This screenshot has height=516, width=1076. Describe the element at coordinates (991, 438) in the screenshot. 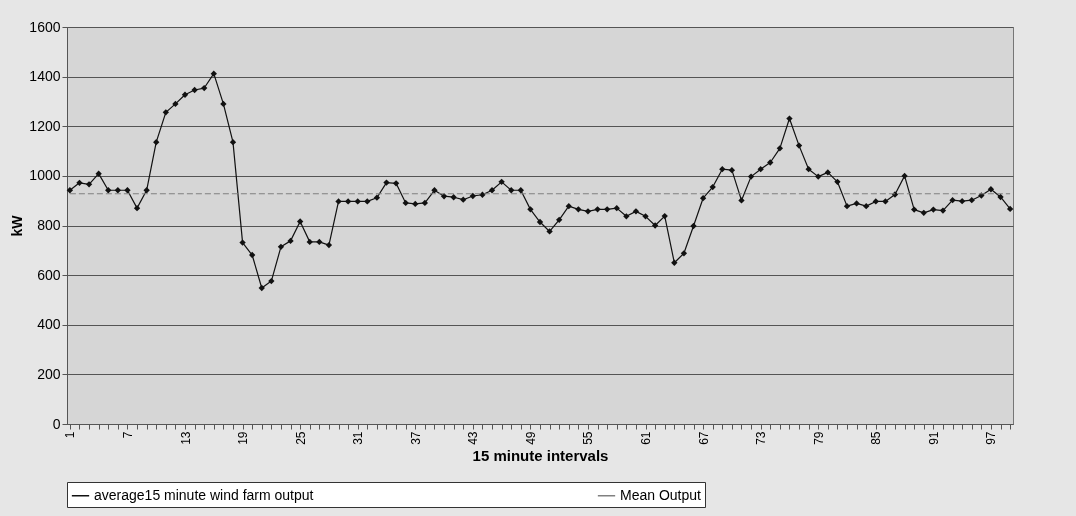

I see `x-tick-label: 97` at that location.